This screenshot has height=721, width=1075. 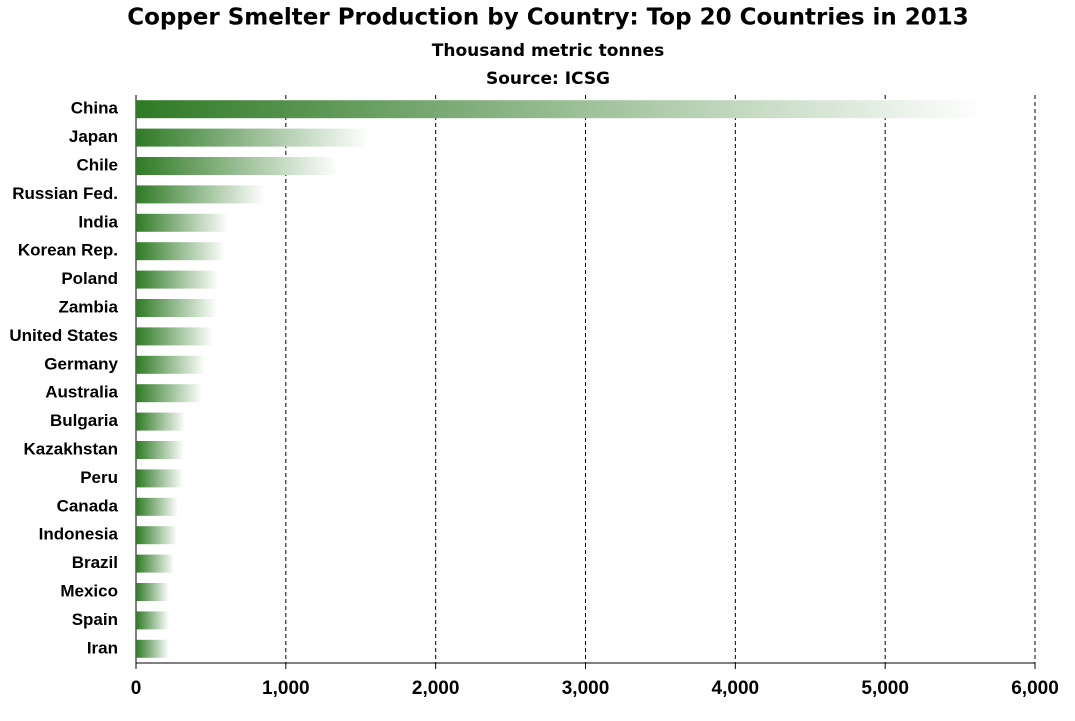 I want to click on y-tick-label: Mexico, so click(x=89, y=590).